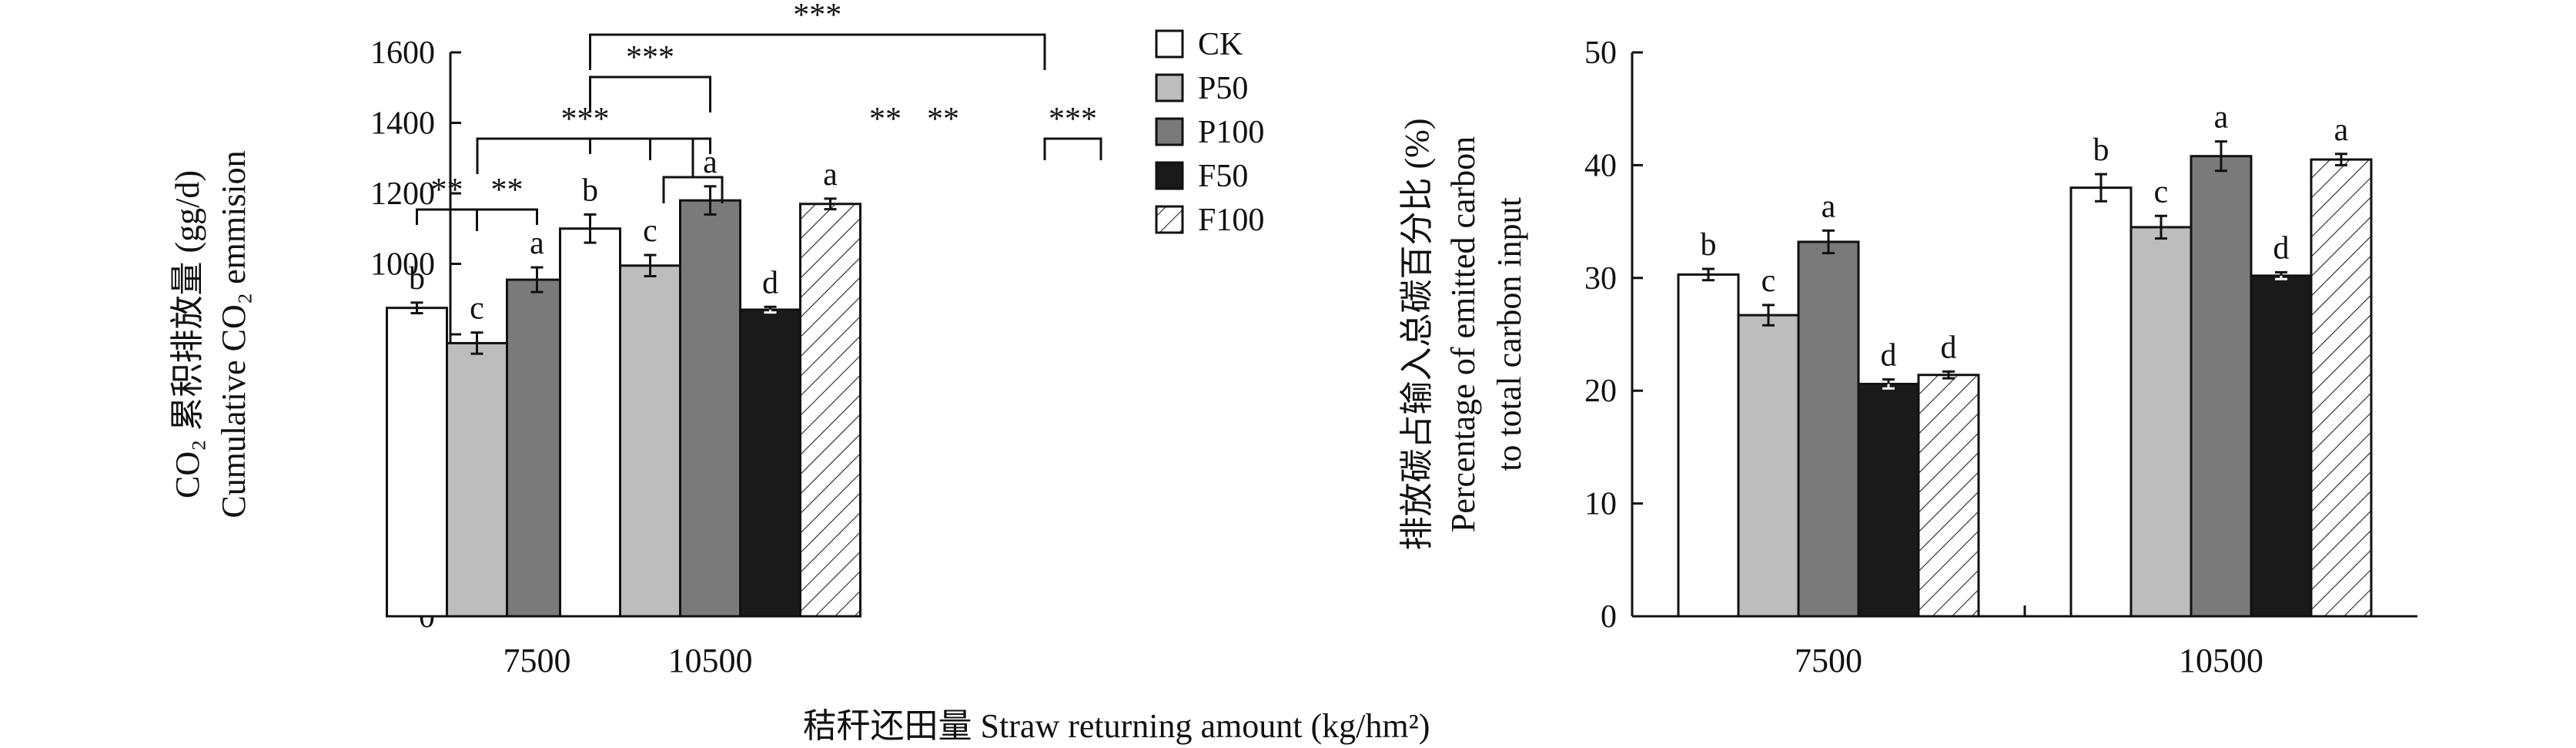 Image resolution: width=2576 pixels, height=748 pixels. What do you see at coordinates (1463, 334) in the screenshot?
I see `y-axis-label-en-1: Percentage of emitted carbon` at bounding box center [1463, 334].